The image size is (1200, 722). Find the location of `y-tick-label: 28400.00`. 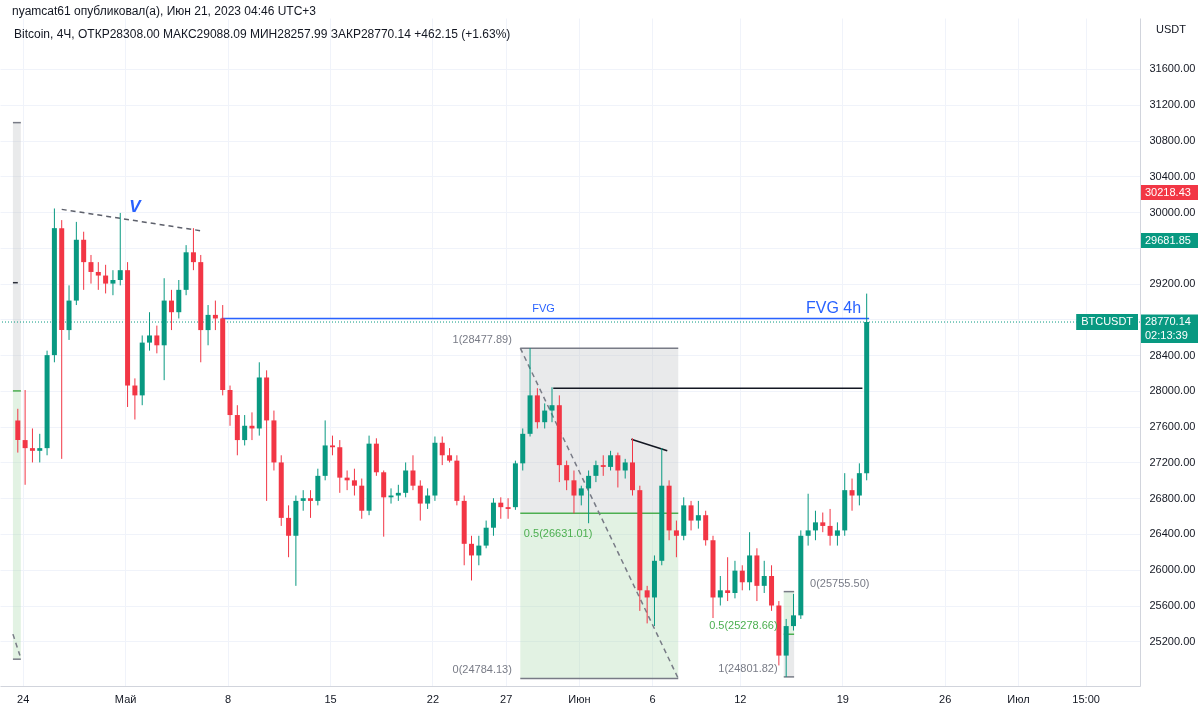

y-tick-label: 28400.00 is located at coordinates (1172, 354).